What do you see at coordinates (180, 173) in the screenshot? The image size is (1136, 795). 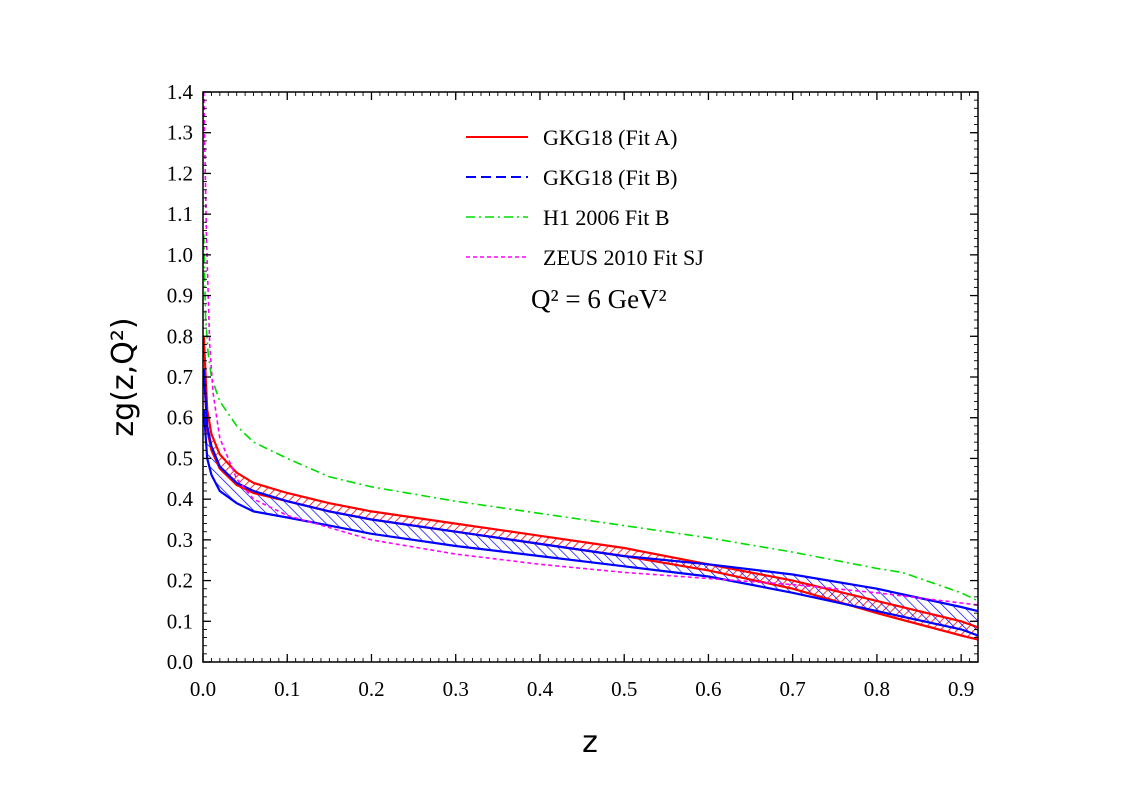 I see `y-tick-label: 1.2` at bounding box center [180, 173].